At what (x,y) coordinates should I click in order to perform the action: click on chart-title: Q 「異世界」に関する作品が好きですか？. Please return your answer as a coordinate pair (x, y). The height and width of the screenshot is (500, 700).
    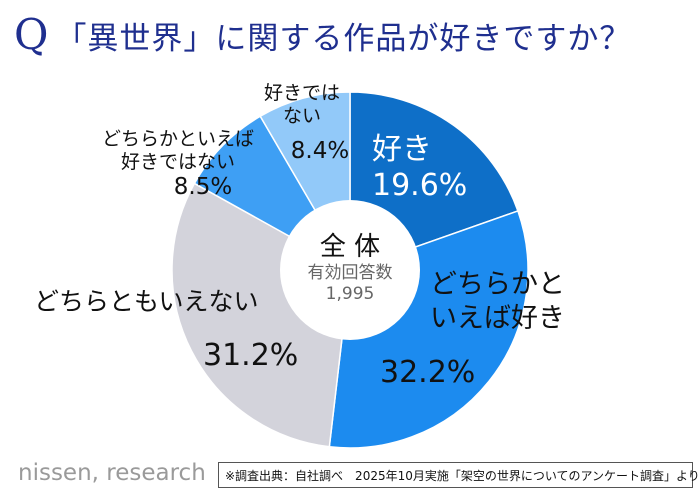
    Looking at the image, I should click on (322, 34).